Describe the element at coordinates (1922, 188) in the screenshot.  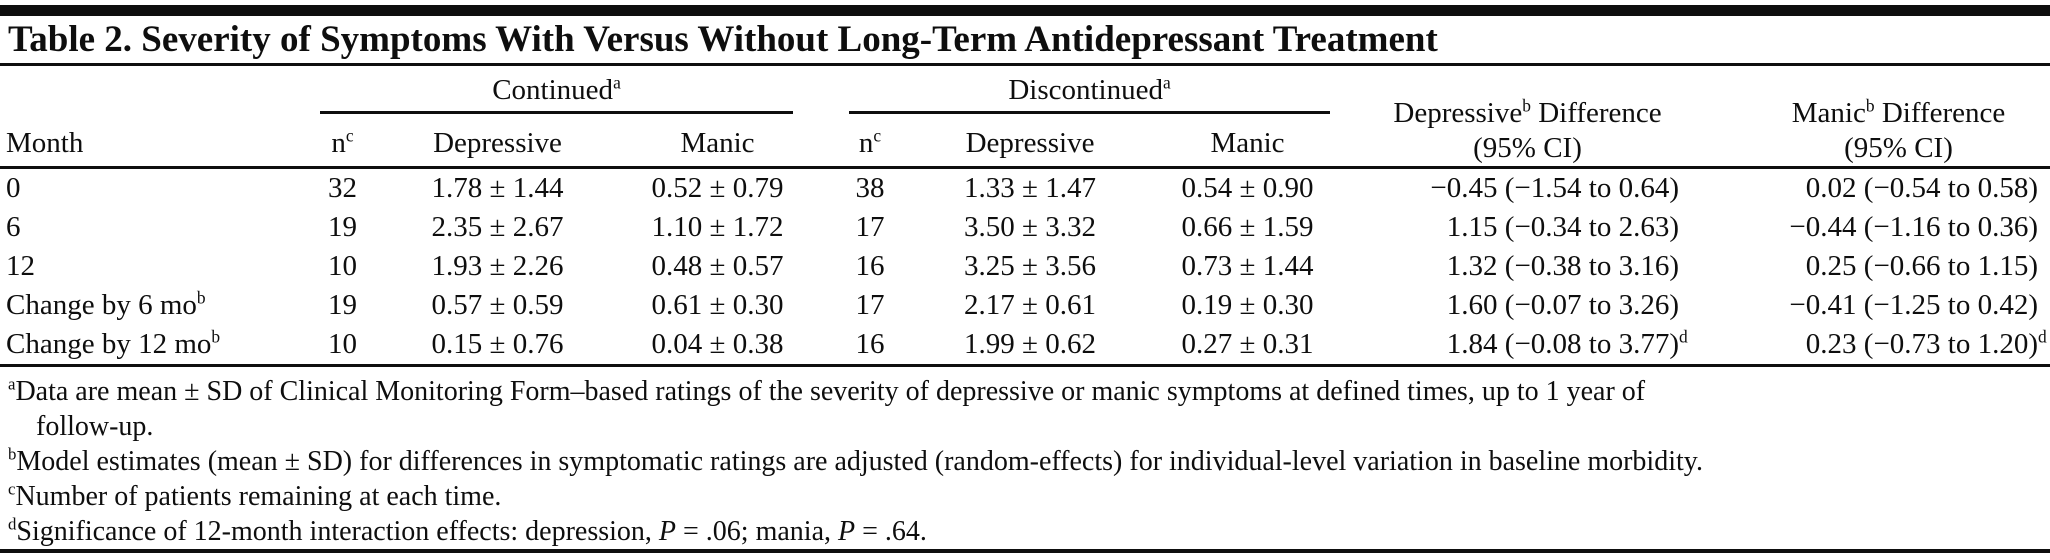
I see `cell-manic-difference: 0.02 (−0.54 to 0.58)` at that location.